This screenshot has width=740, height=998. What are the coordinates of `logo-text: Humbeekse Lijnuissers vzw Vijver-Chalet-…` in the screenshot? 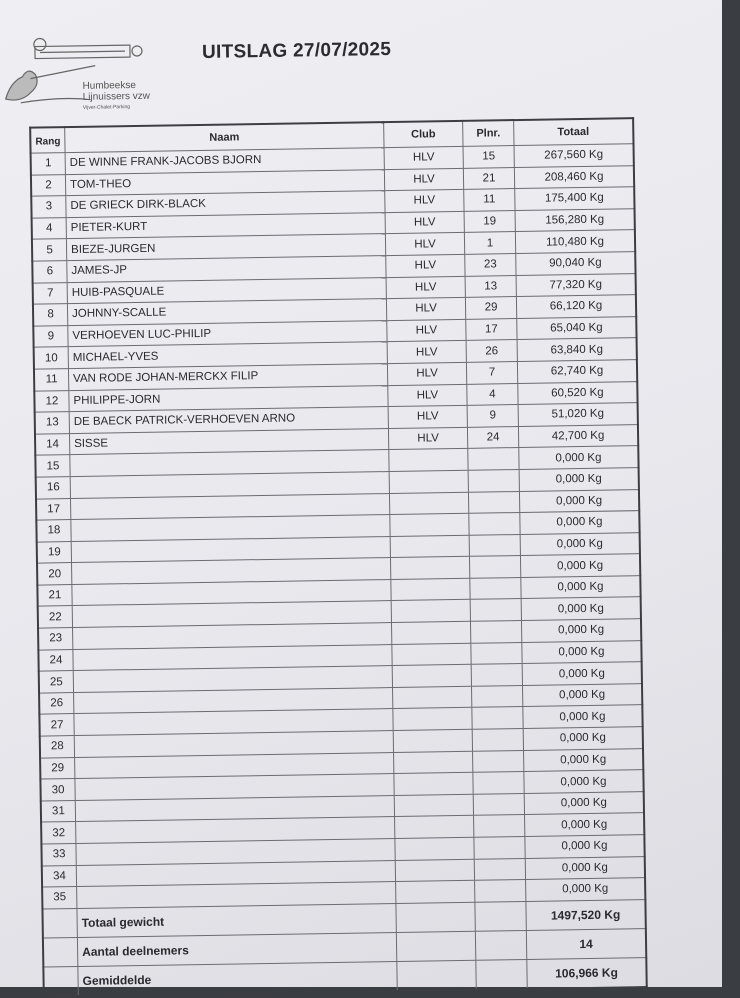 It's located at (116, 97).